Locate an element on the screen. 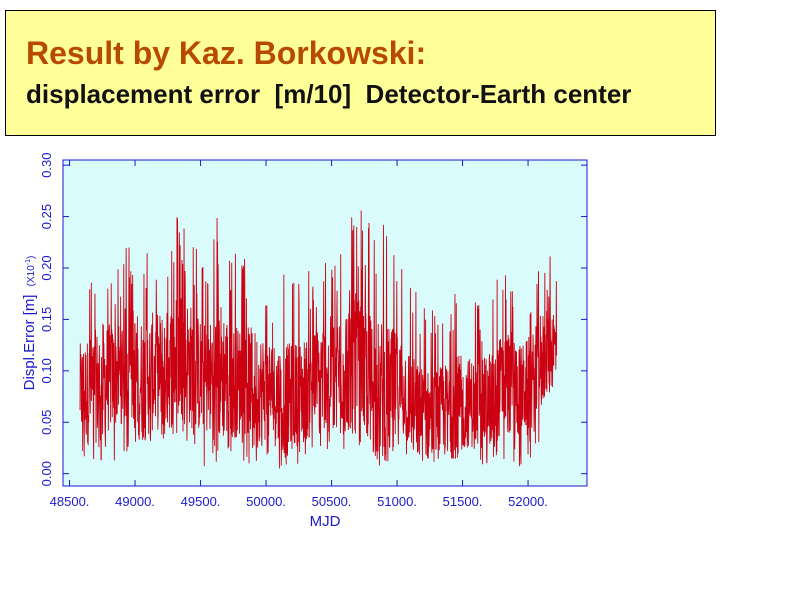  x-tick-label: 50500. is located at coordinates (332, 501).